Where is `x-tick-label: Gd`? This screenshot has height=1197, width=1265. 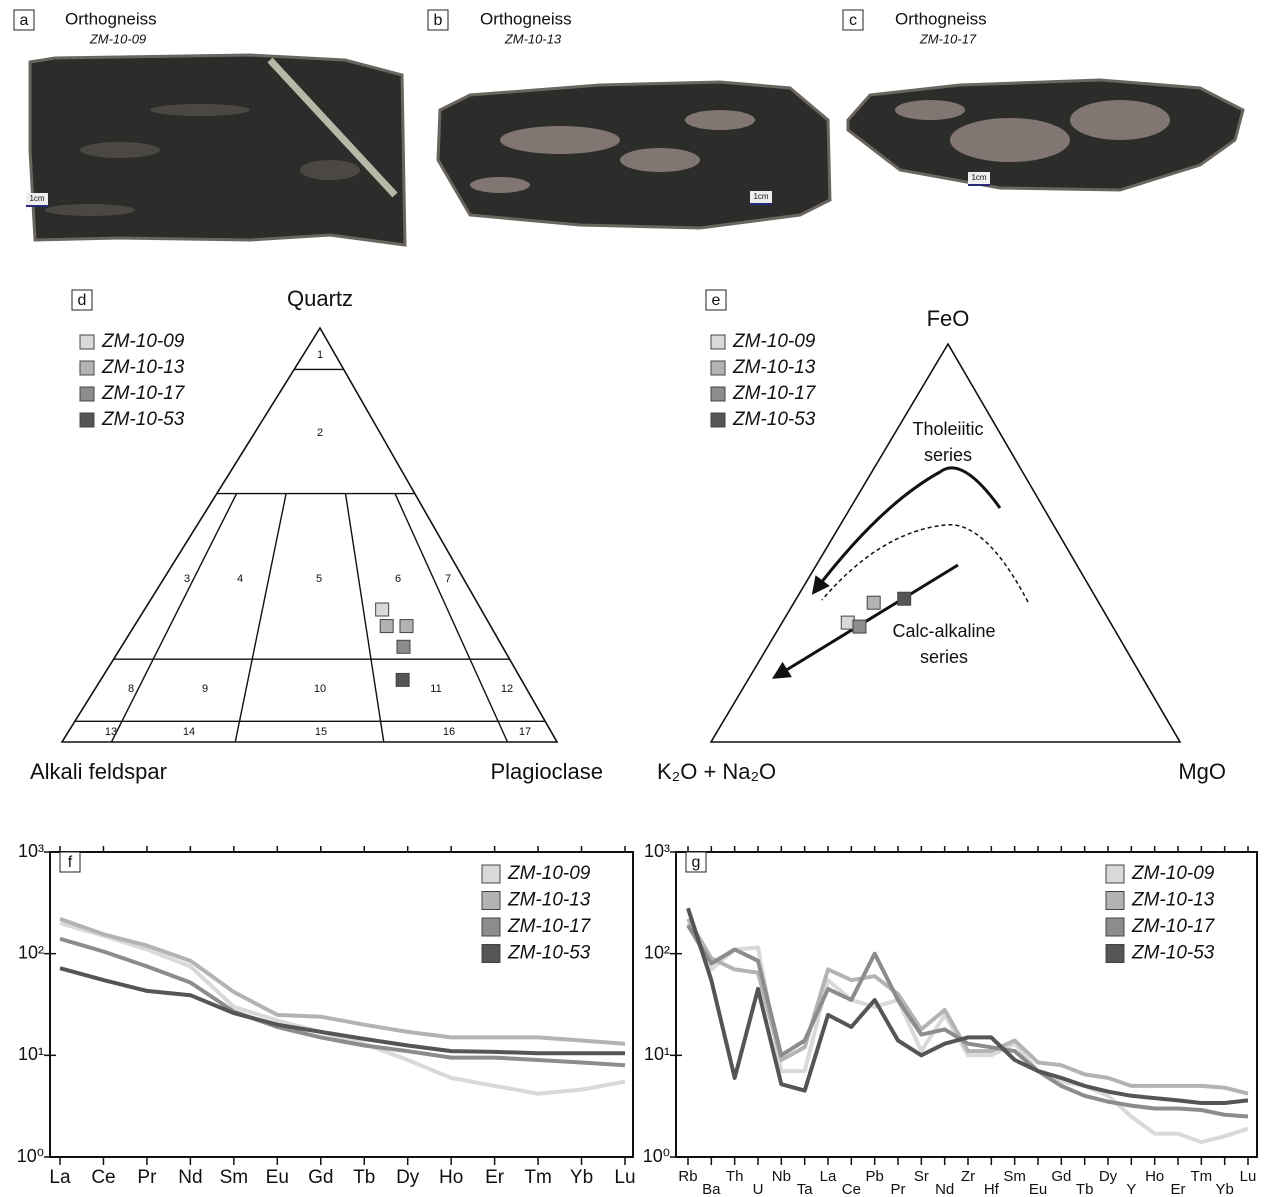
x-tick-label: Gd is located at coordinates (320, 1177).